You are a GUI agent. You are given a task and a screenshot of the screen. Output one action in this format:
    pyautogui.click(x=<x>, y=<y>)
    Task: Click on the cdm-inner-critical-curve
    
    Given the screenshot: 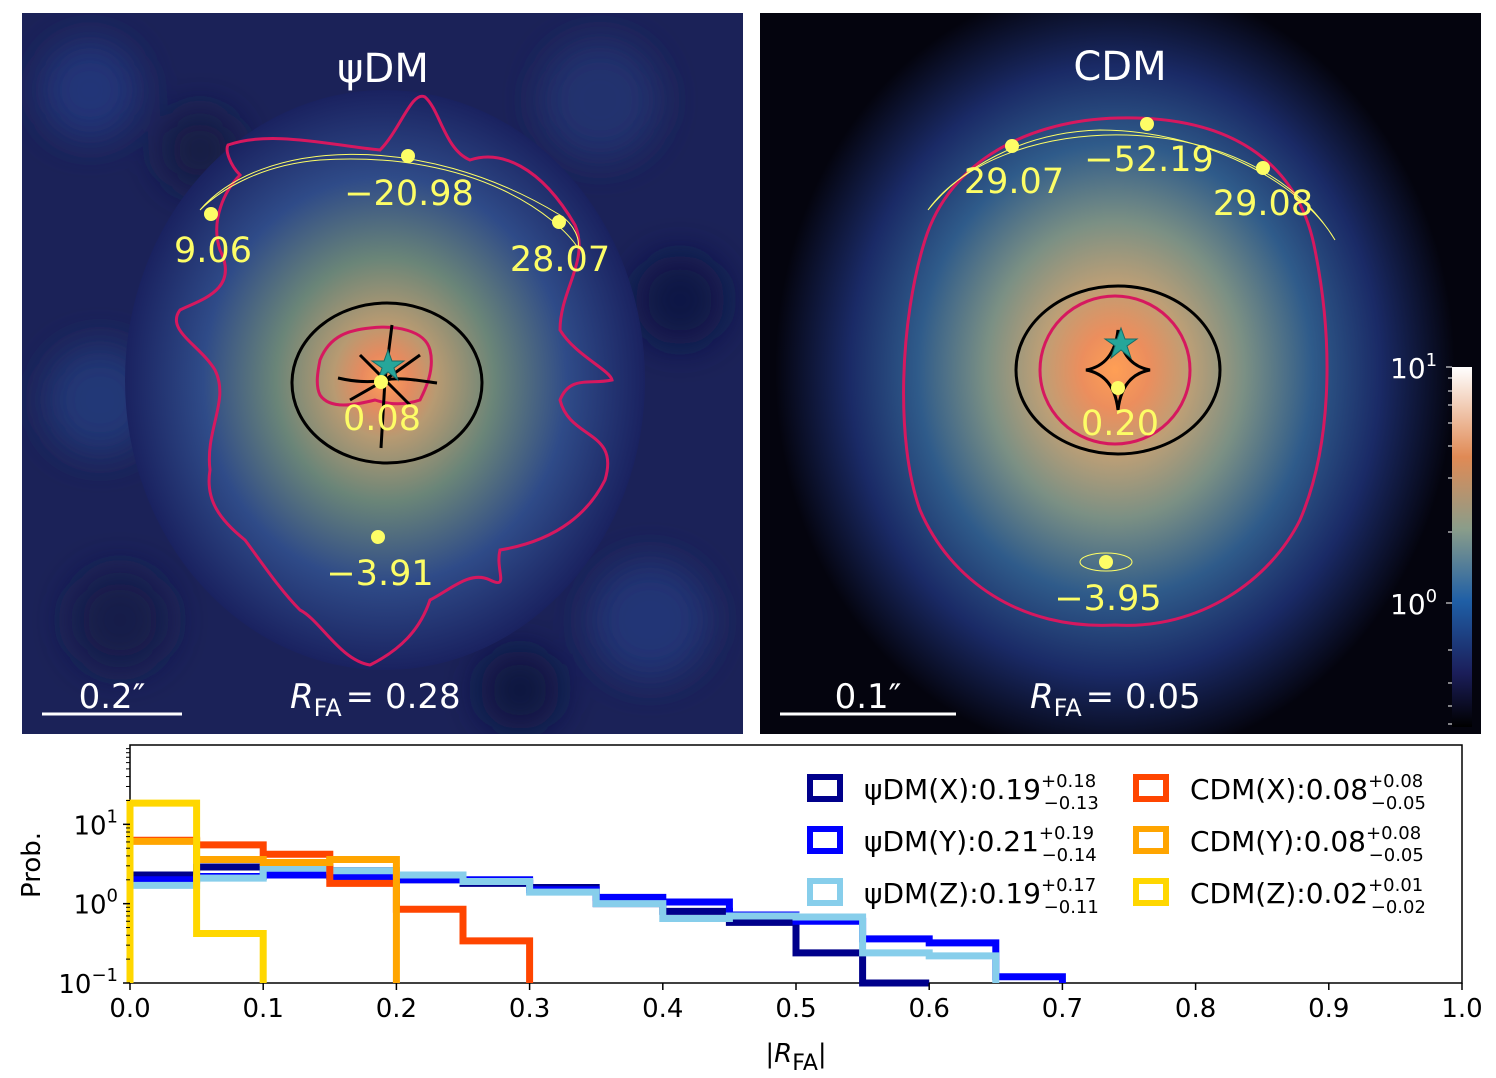 What is the action you would take?
    pyautogui.click(x=1115, y=370)
    